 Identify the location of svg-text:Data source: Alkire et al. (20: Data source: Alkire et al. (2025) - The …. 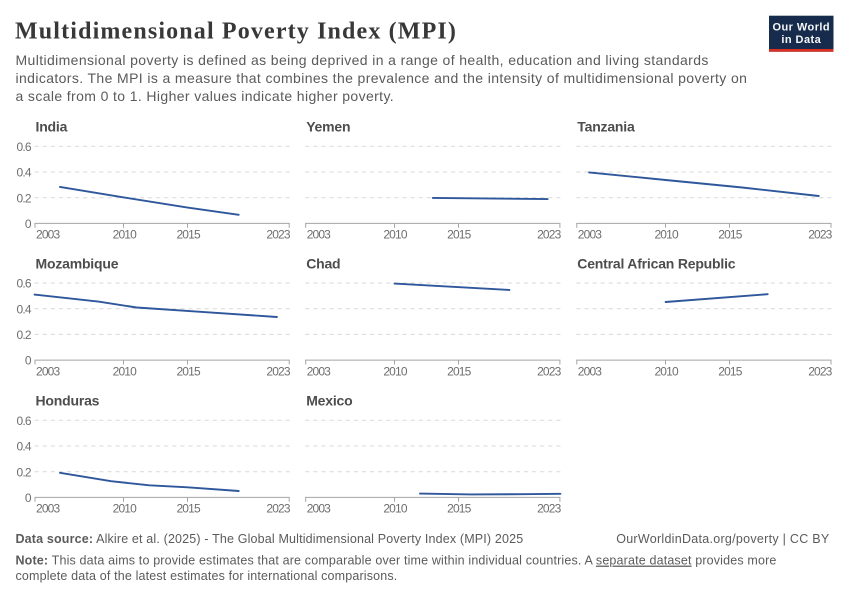
(270, 539).